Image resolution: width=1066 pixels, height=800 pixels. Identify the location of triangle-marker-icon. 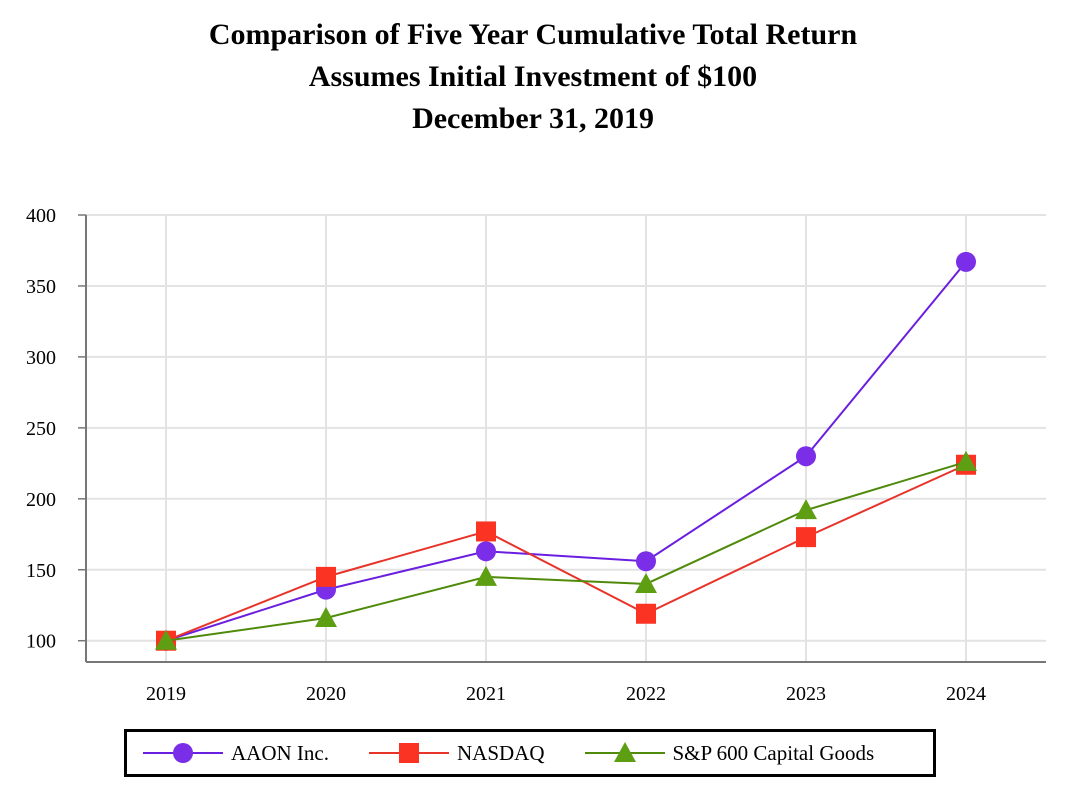
(624, 752).